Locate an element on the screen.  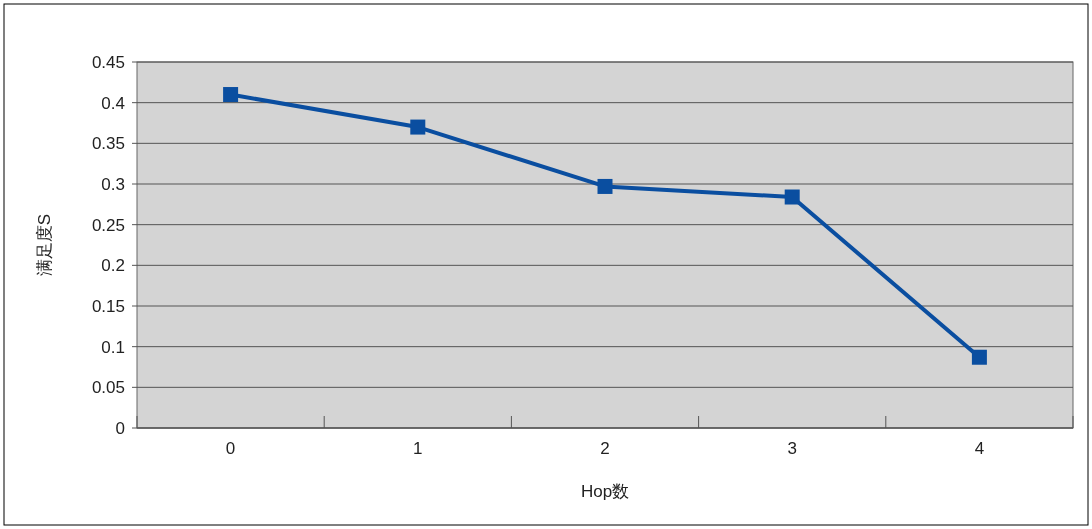
x-tick-label: 1 is located at coordinates (418, 448).